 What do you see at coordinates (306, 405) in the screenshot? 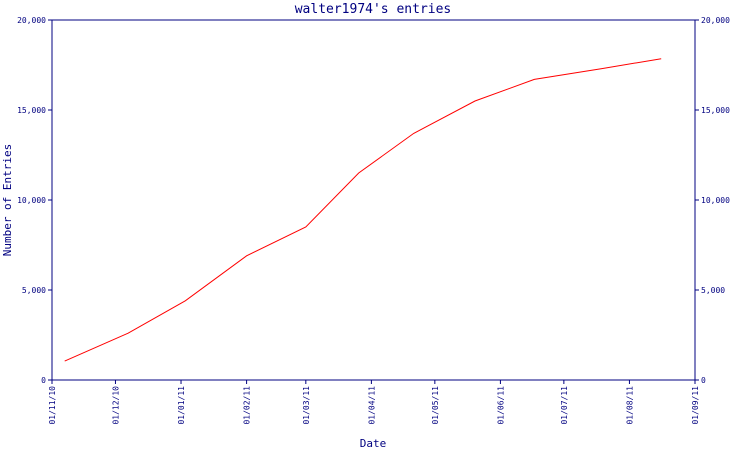
I see `x-tick-label: 01/03/11` at bounding box center [306, 405].